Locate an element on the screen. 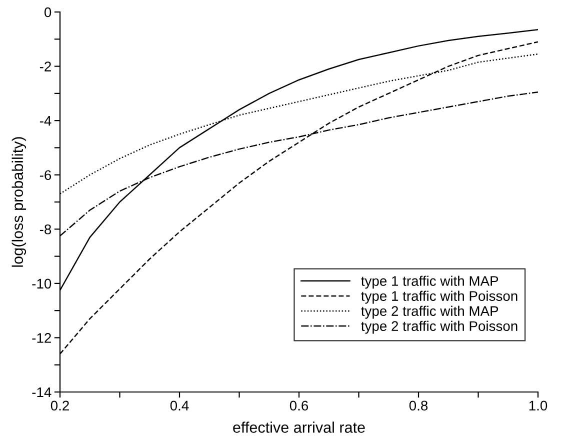 This screenshot has height=437, width=580. y-tick-label: 0 is located at coordinates (48, 12).